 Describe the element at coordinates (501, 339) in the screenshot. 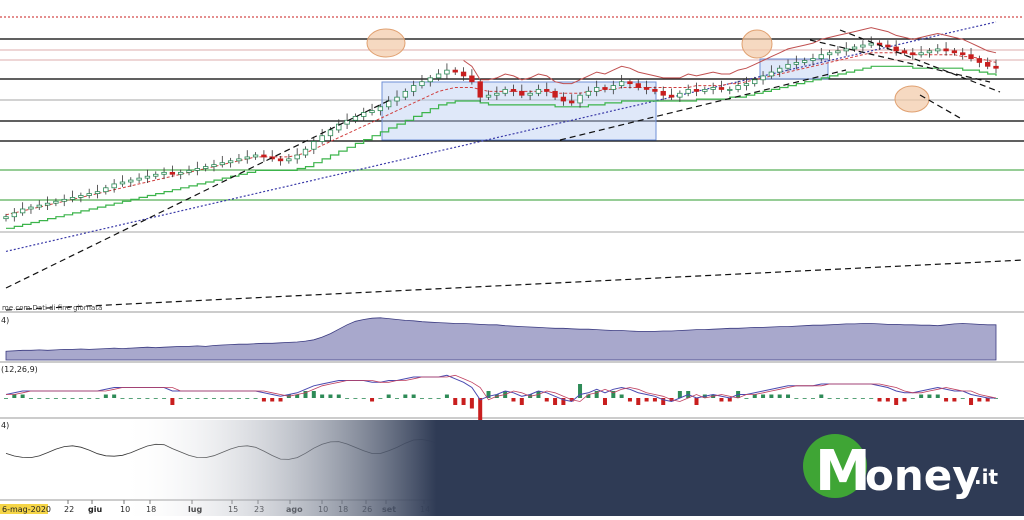

I see `volume-area` at that location.